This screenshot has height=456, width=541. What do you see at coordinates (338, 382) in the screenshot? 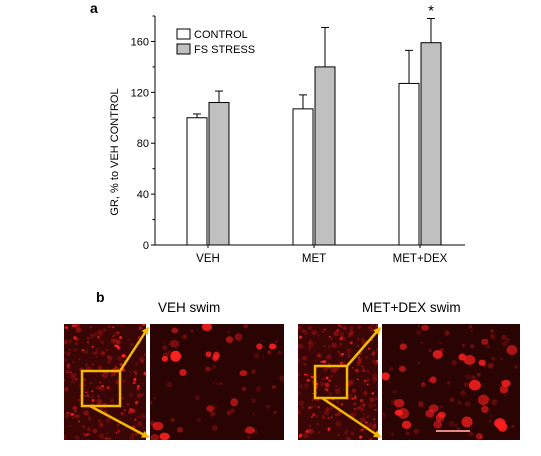
I see `metdex-overview-micrograph` at bounding box center [338, 382].